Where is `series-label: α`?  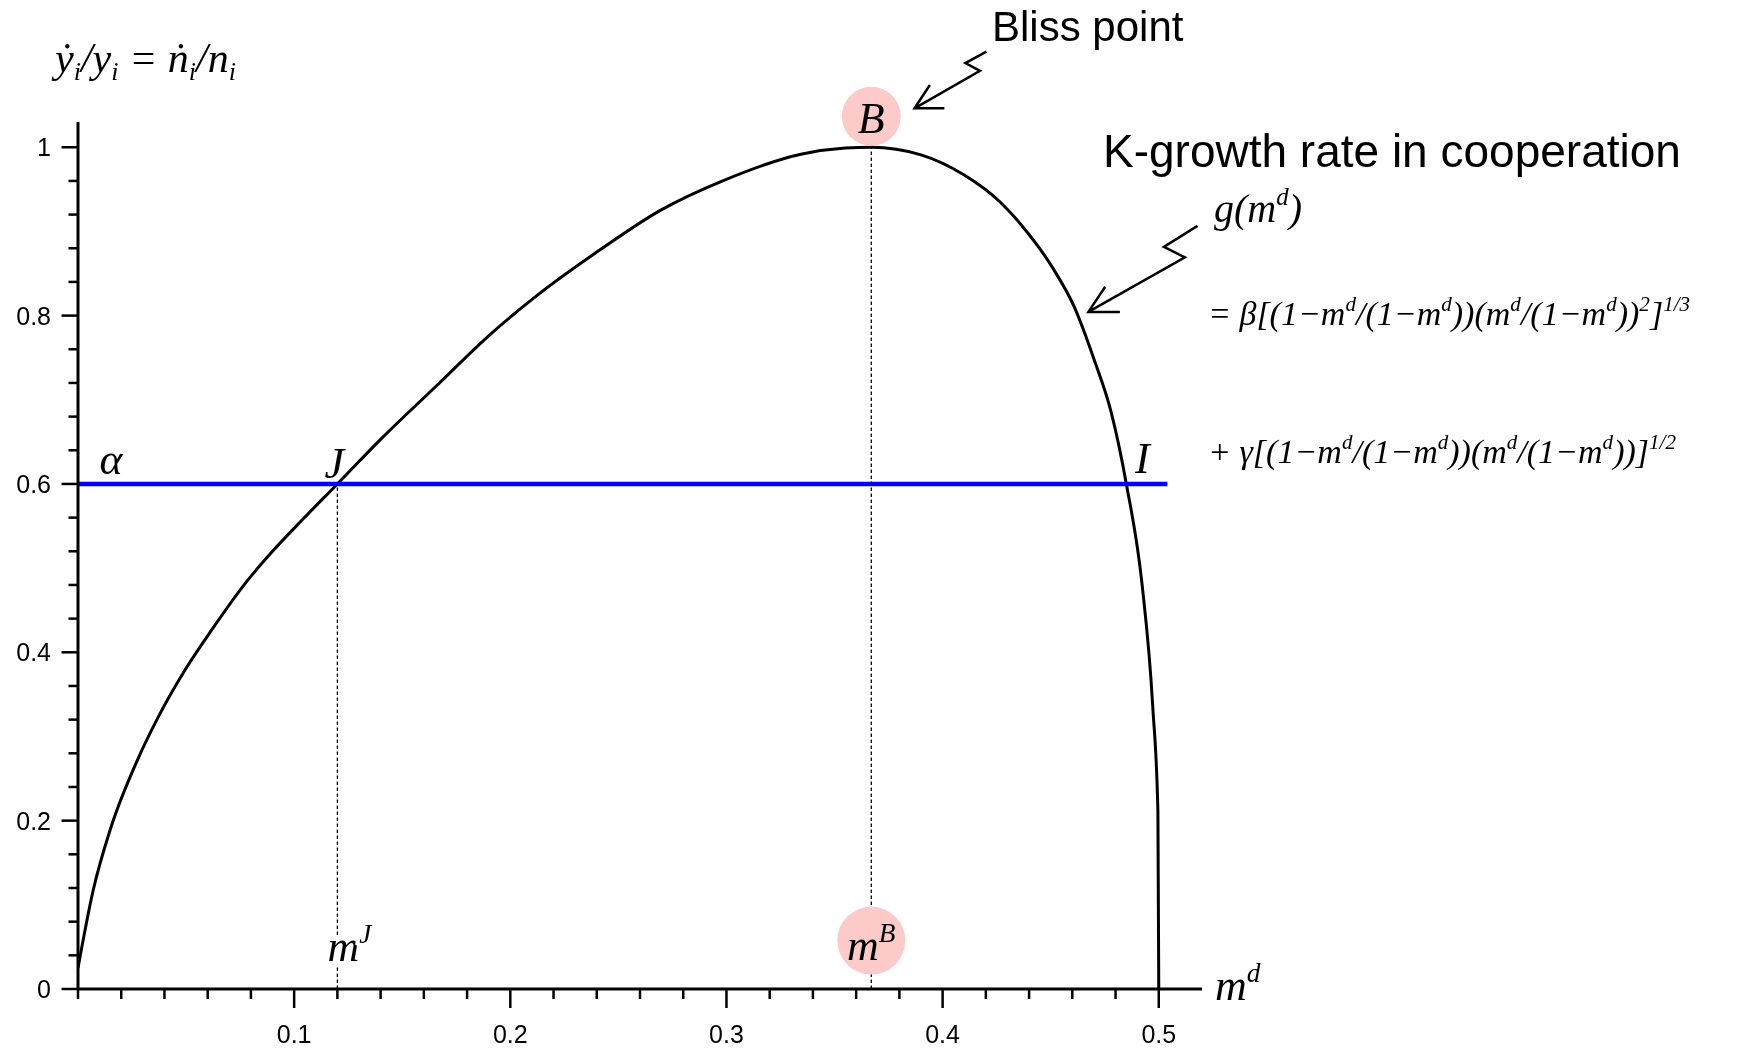
series-label: α is located at coordinates (111, 459).